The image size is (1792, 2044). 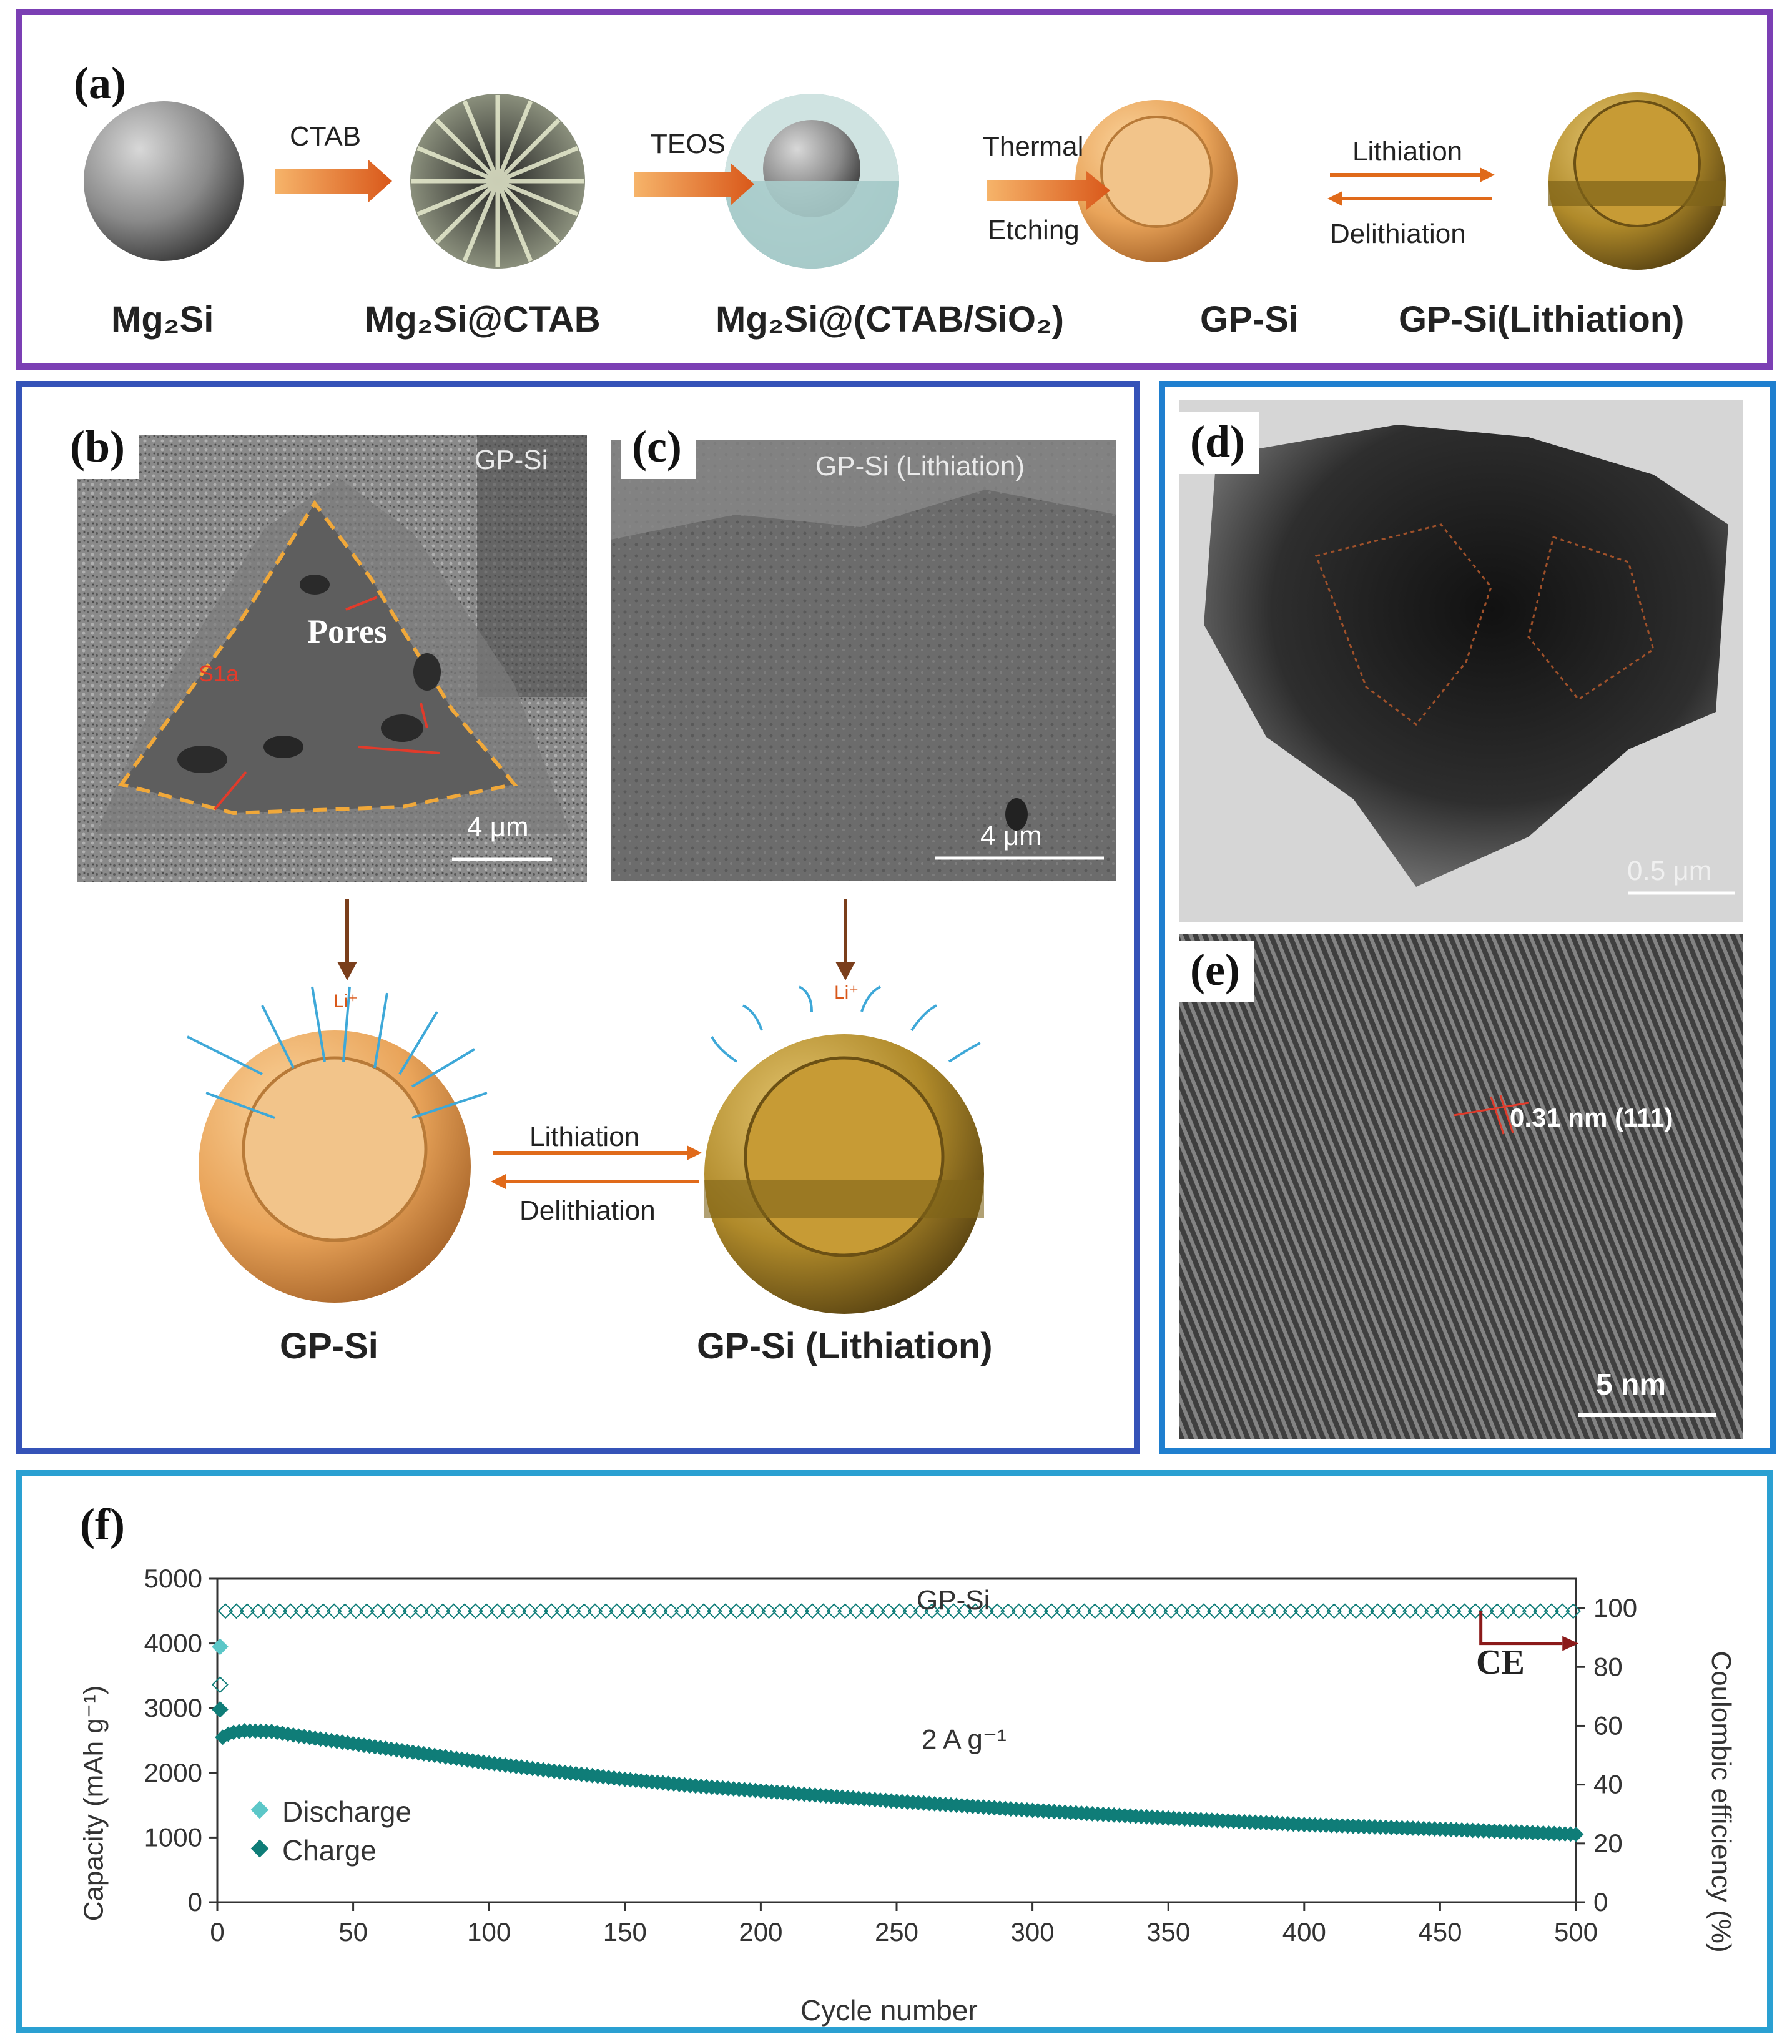 I want to click on li-ion-label-b: Li⁺, so click(x=345, y=1001).